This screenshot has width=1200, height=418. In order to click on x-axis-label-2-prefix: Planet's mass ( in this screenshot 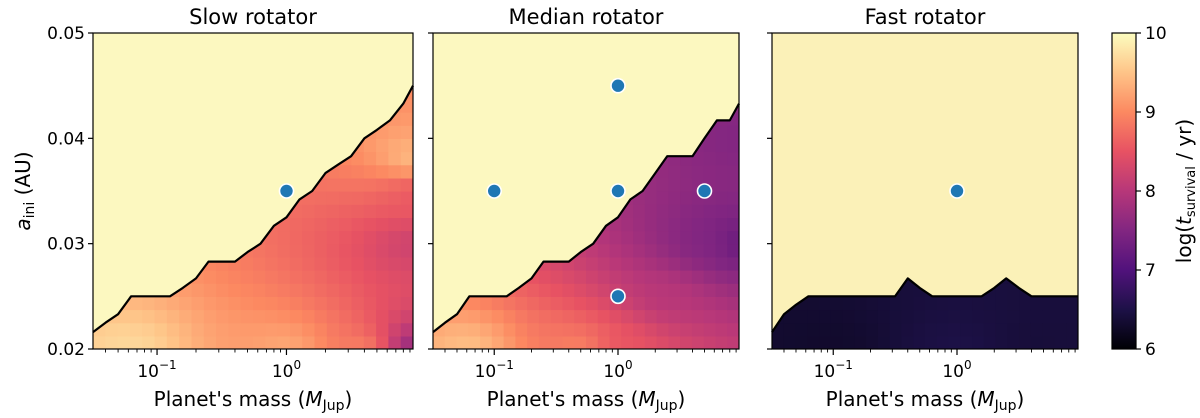, I will do `click(563, 399)`.